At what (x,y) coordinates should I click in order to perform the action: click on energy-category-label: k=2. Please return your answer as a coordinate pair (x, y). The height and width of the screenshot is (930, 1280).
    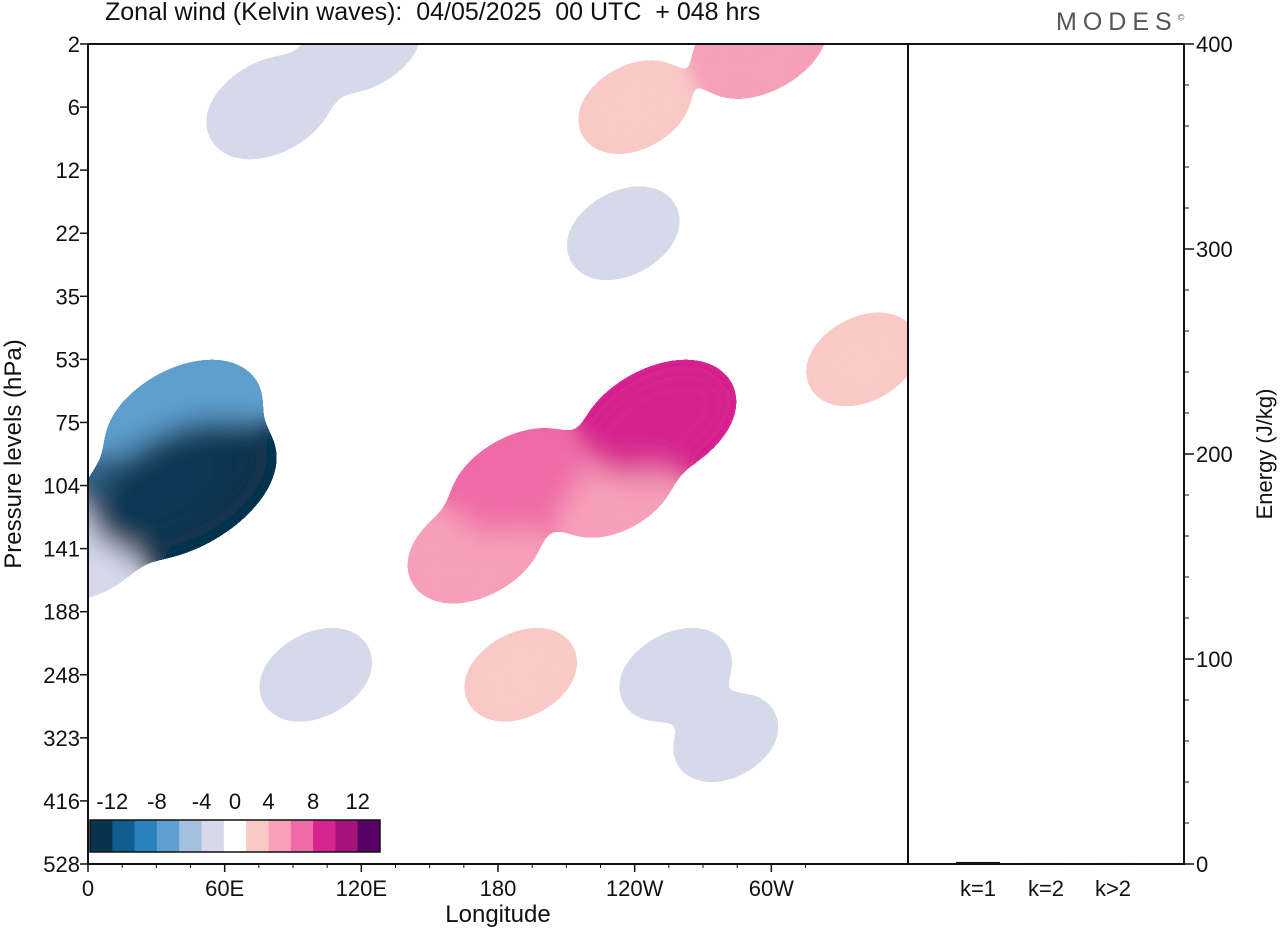
    Looking at the image, I should click on (1046, 888).